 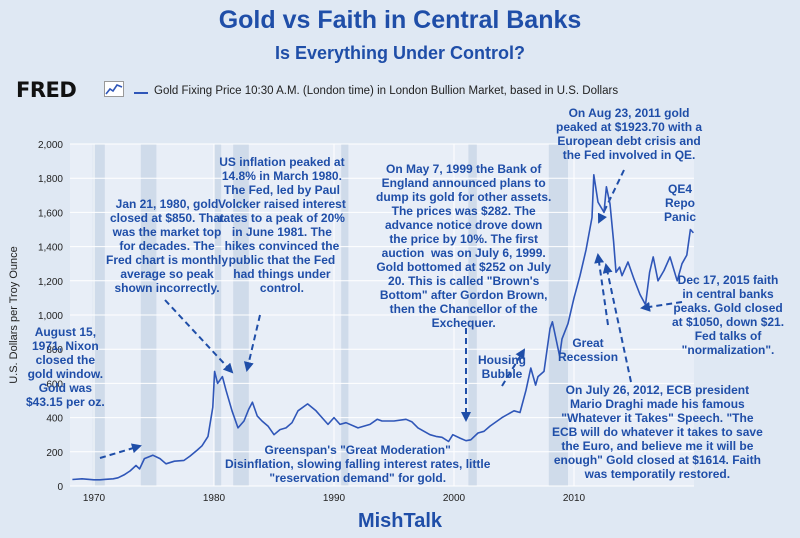 I want to click on y-tick-label: 1,200, so click(x=50, y=282).